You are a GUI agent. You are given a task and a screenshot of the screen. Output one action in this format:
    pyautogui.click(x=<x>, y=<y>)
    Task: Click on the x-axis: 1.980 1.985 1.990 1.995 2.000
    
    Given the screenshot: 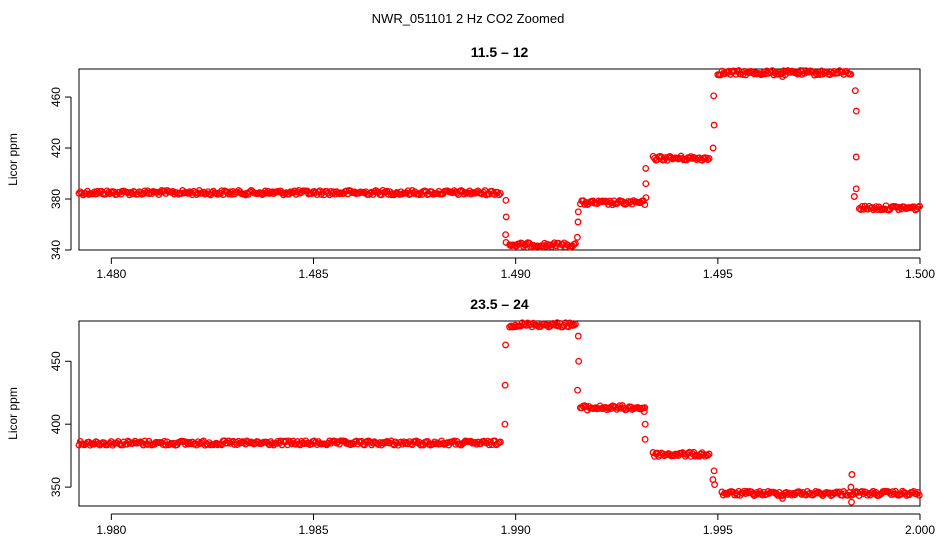 What is the action you would take?
    pyautogui.click(x=515, y=525)
    